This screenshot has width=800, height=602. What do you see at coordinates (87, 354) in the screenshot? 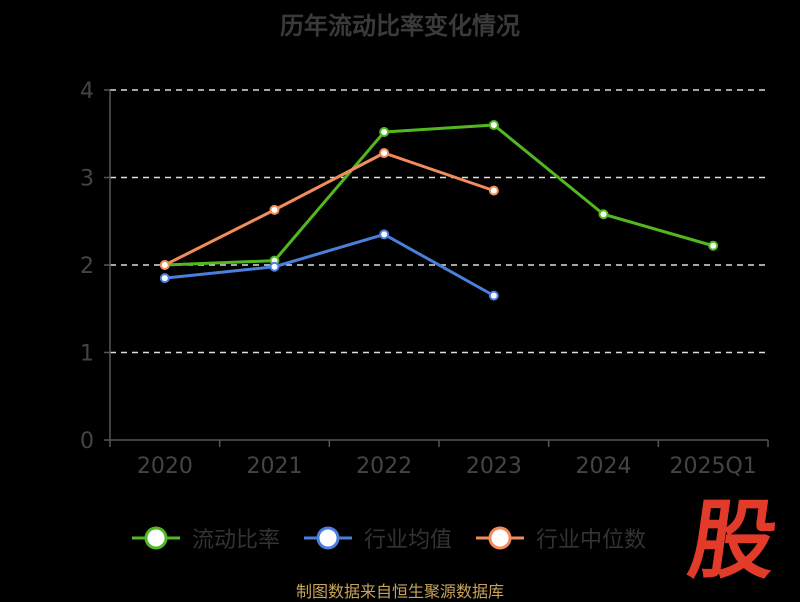
I see `y-tick-label: 1` at bounding box center [87, 354].